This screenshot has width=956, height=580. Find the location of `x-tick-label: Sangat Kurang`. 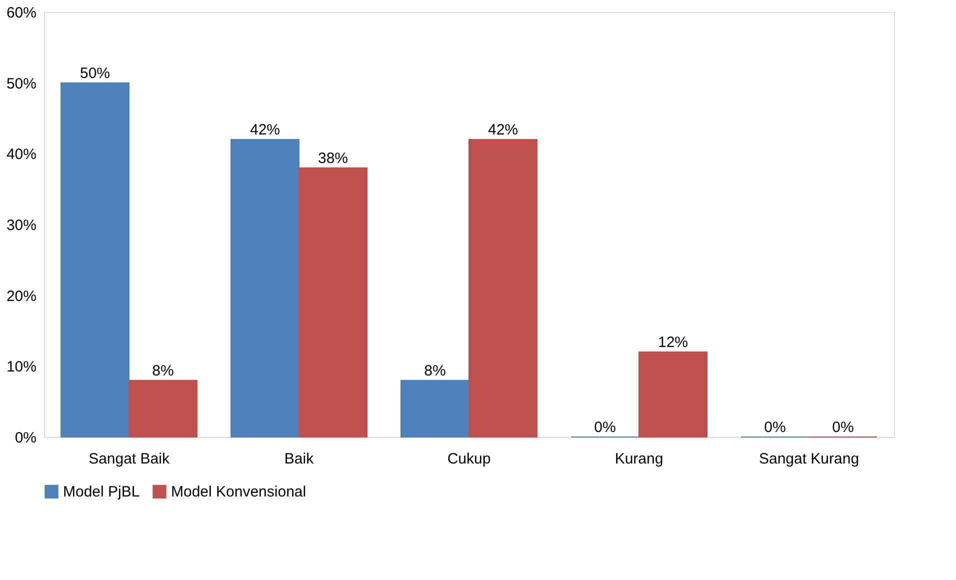

x-tick-label: Sangat Kurang is located at coordinates (809, 459).